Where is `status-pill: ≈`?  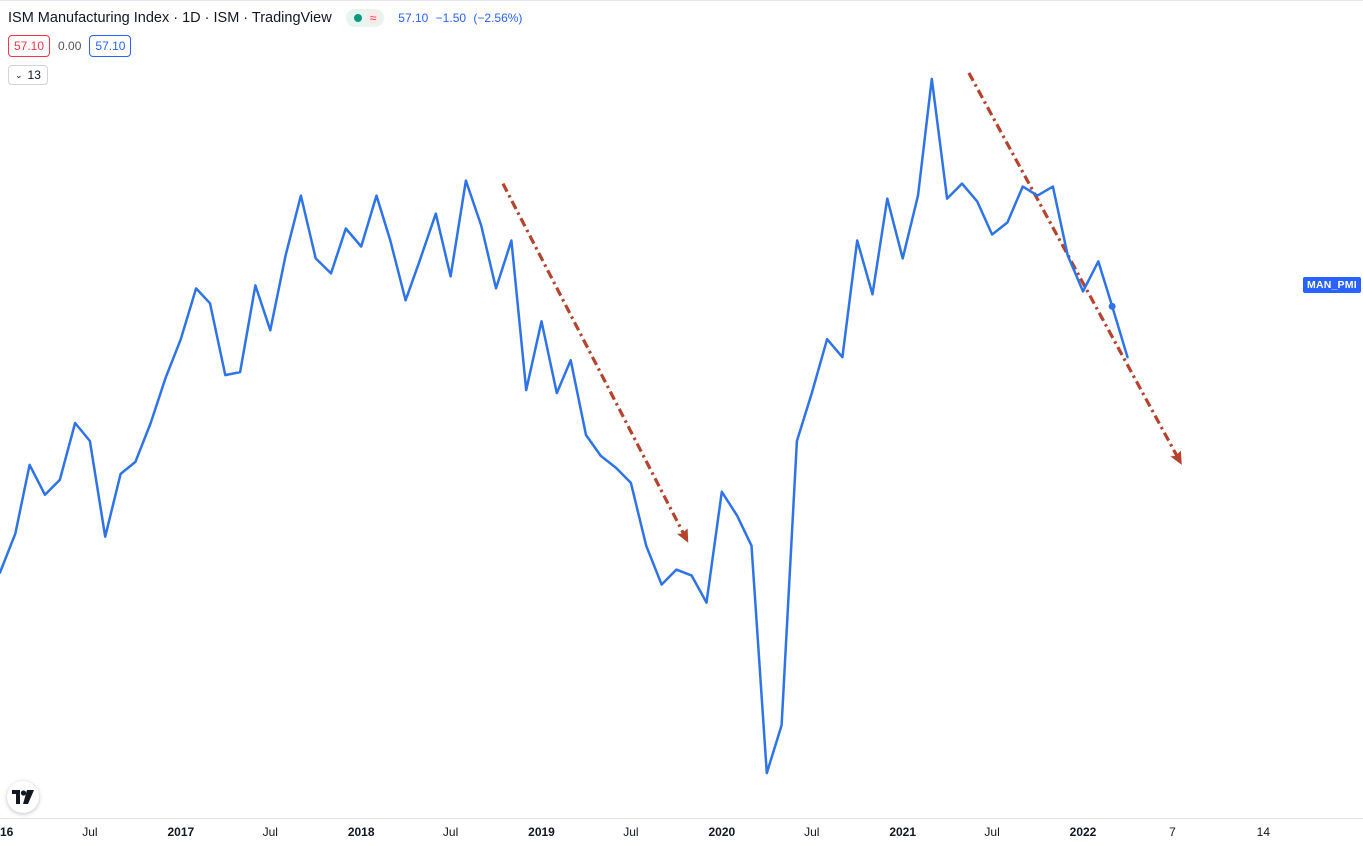 status-pill: ≈ is located at coordinates (365, 18).